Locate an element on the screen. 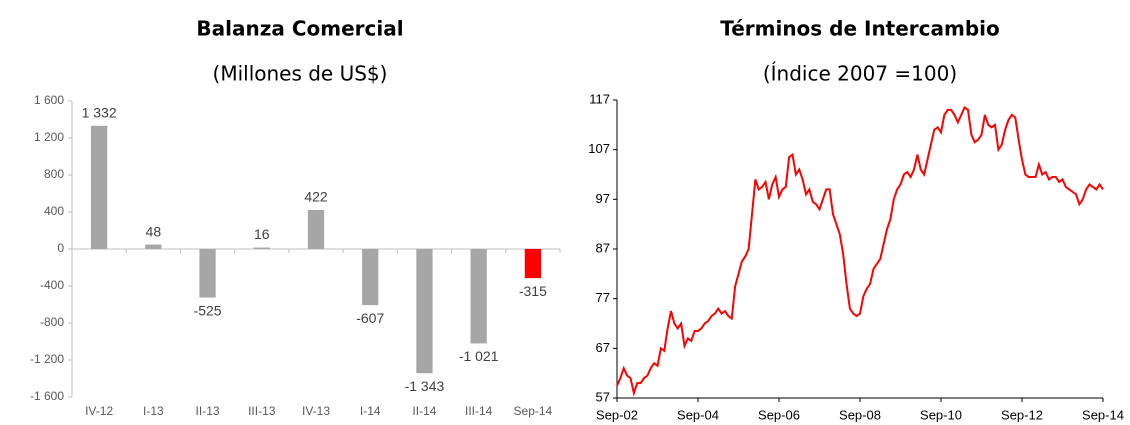 Image resolution: width=1130 pixels, height=425 pixels. value-label: 422 is located at coordinates (316, 197).